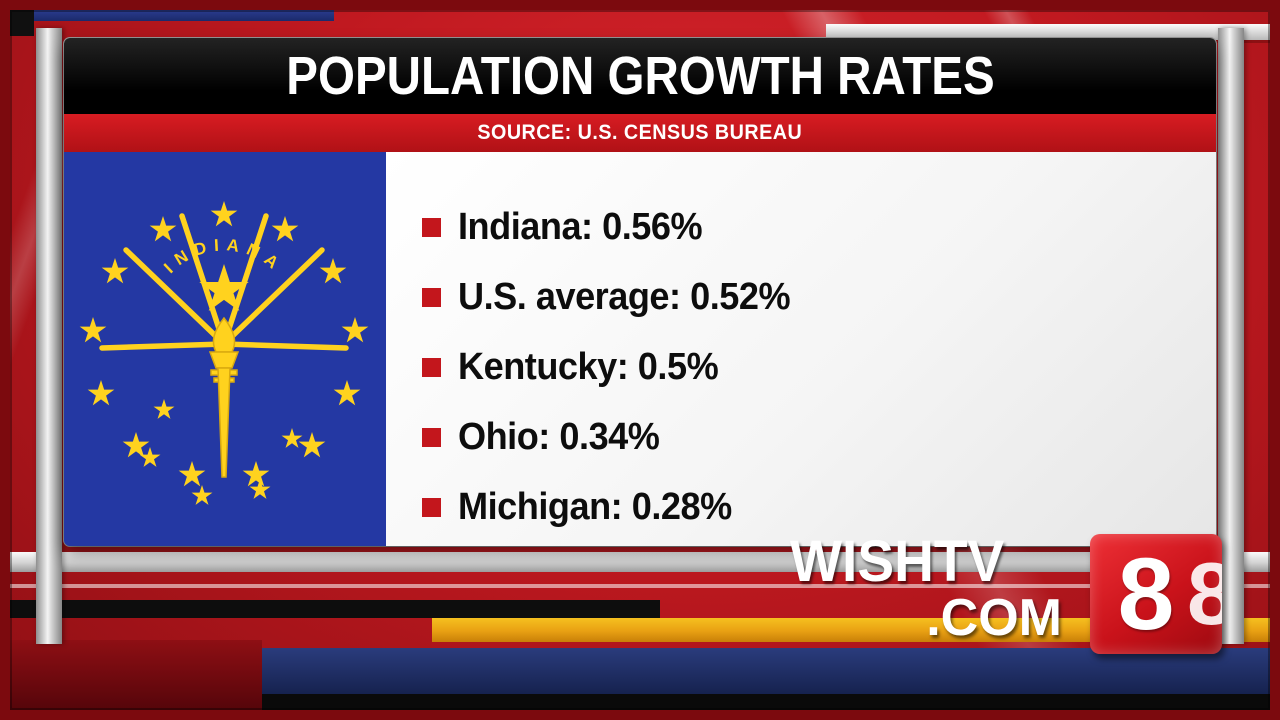  I want to click on torch-icon, so click(224, 397).